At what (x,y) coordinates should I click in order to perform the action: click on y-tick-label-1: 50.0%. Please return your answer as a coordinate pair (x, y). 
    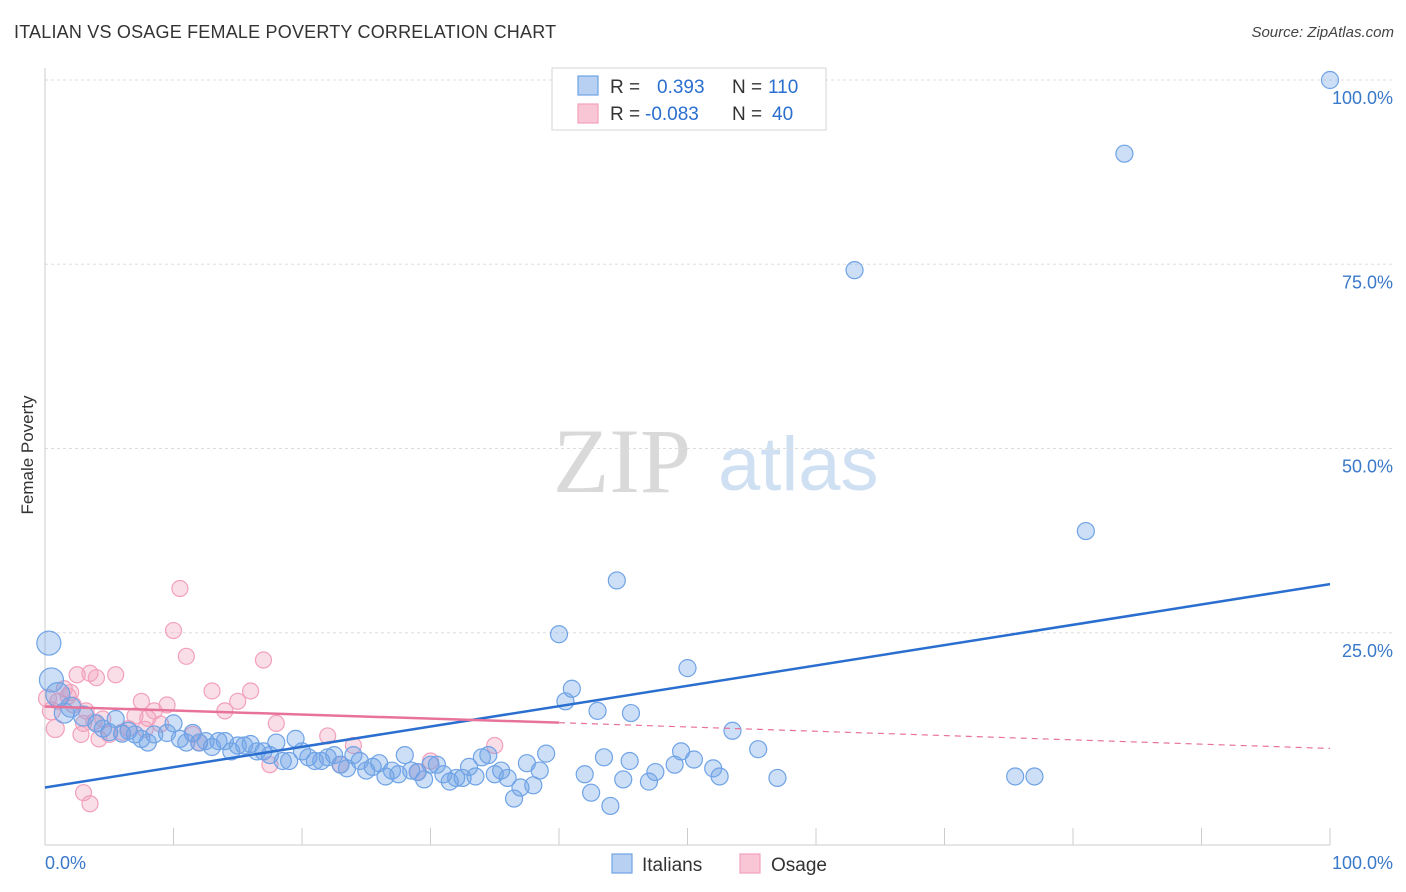
    Looking at the image, I should click on (1367, 467).